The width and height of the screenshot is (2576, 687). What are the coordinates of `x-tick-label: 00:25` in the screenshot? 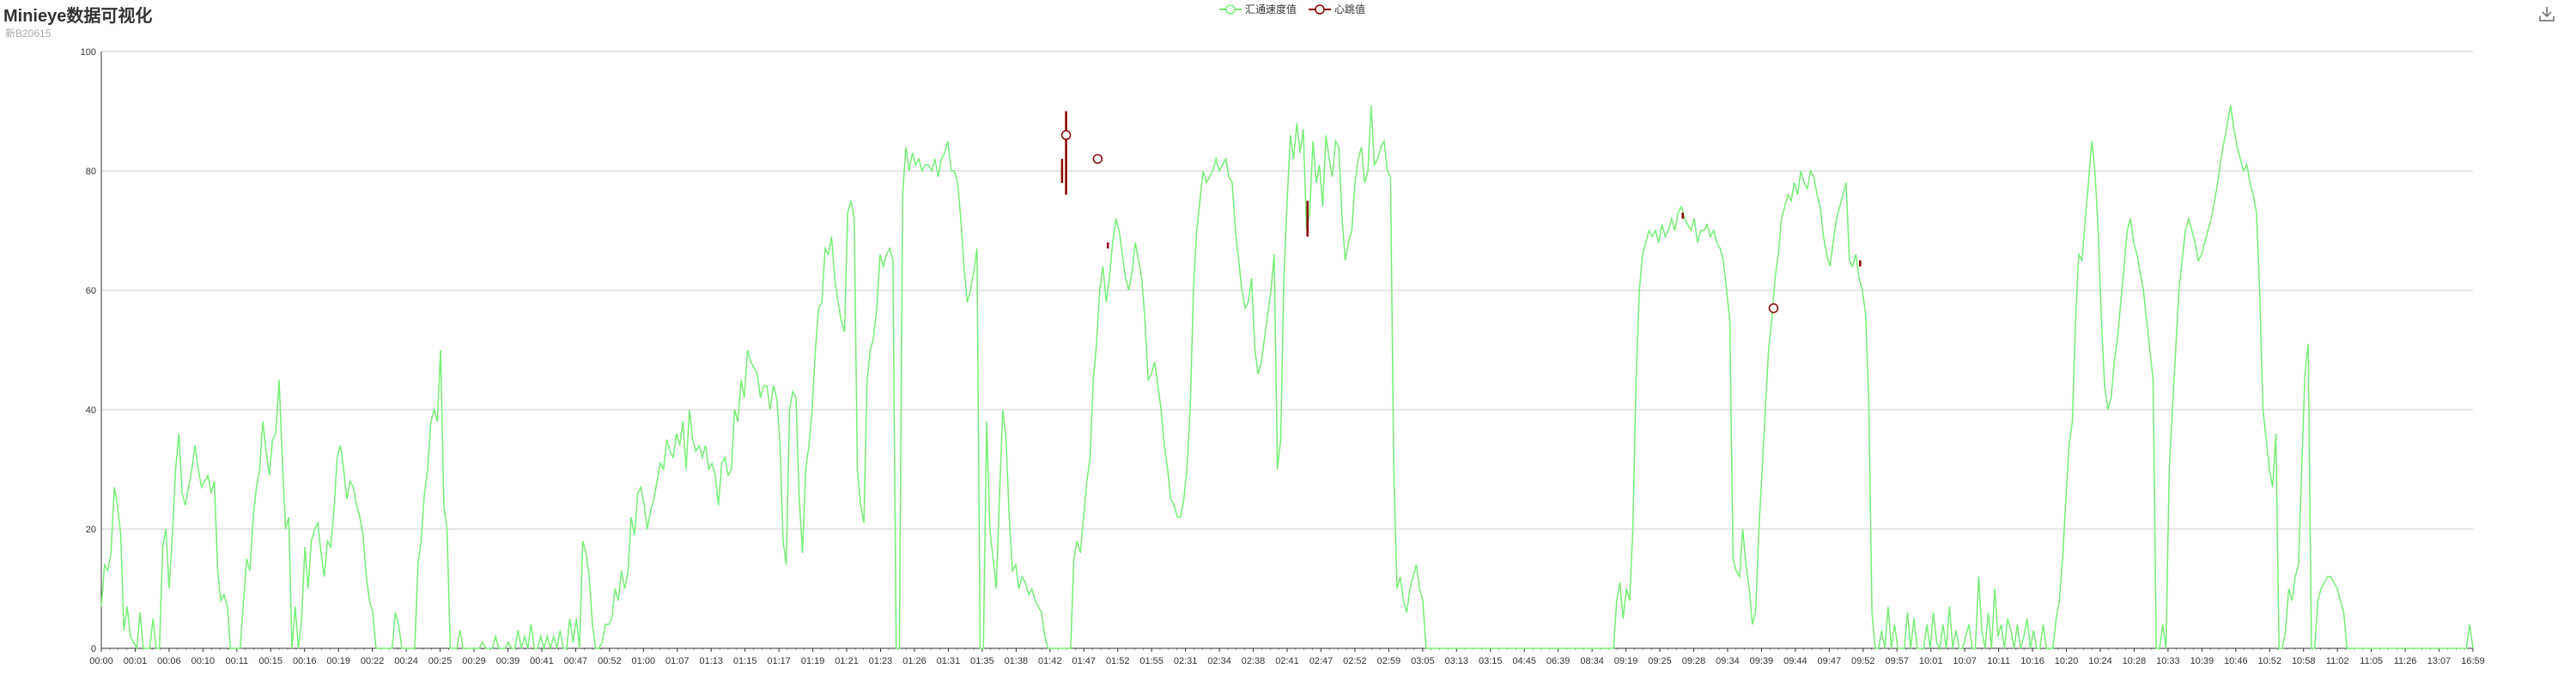 It's located at (441, 661).